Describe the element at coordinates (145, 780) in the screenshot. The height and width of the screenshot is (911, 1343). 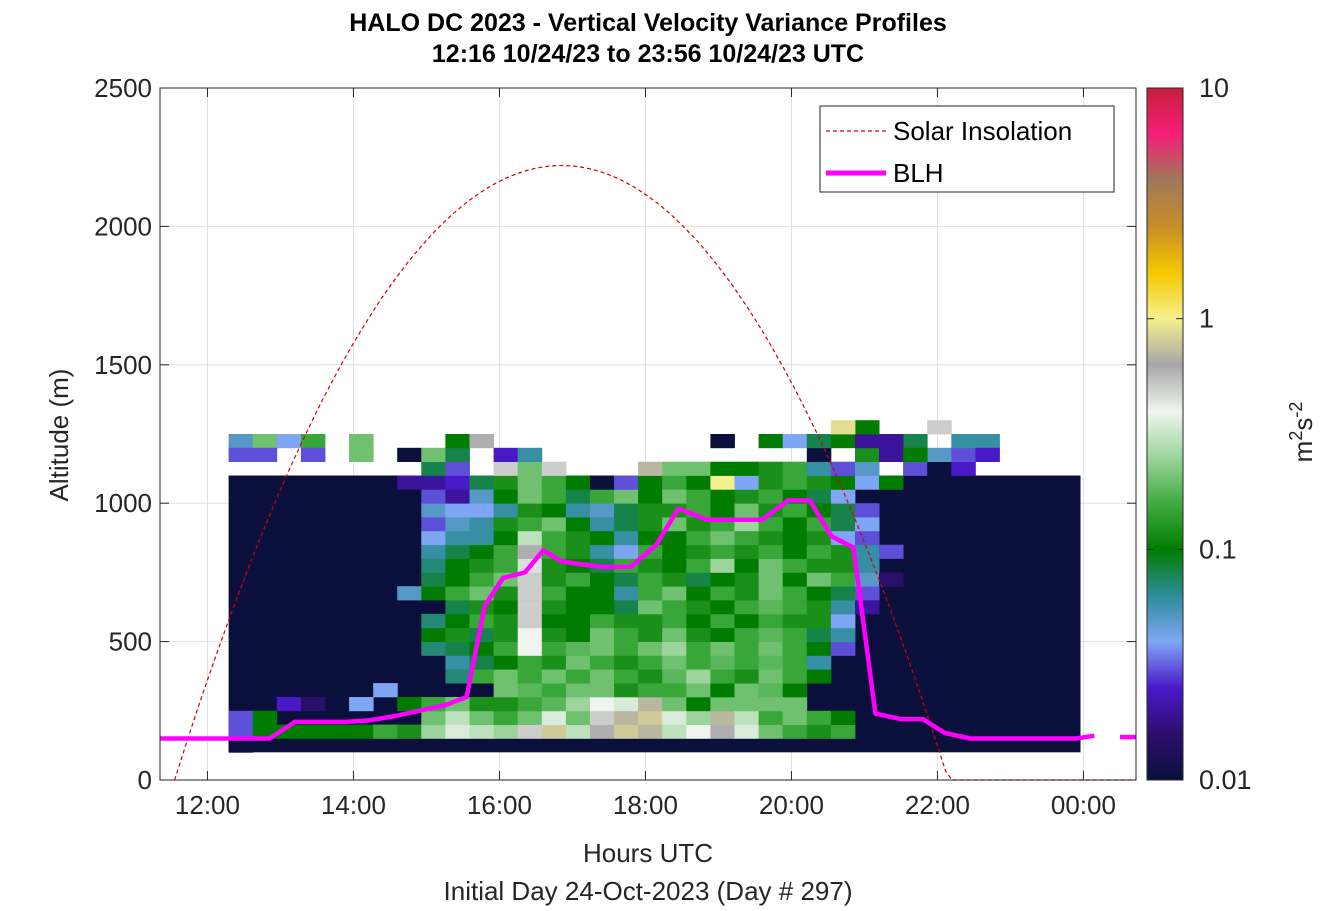
I see `y-tick-label: 0` at that location.